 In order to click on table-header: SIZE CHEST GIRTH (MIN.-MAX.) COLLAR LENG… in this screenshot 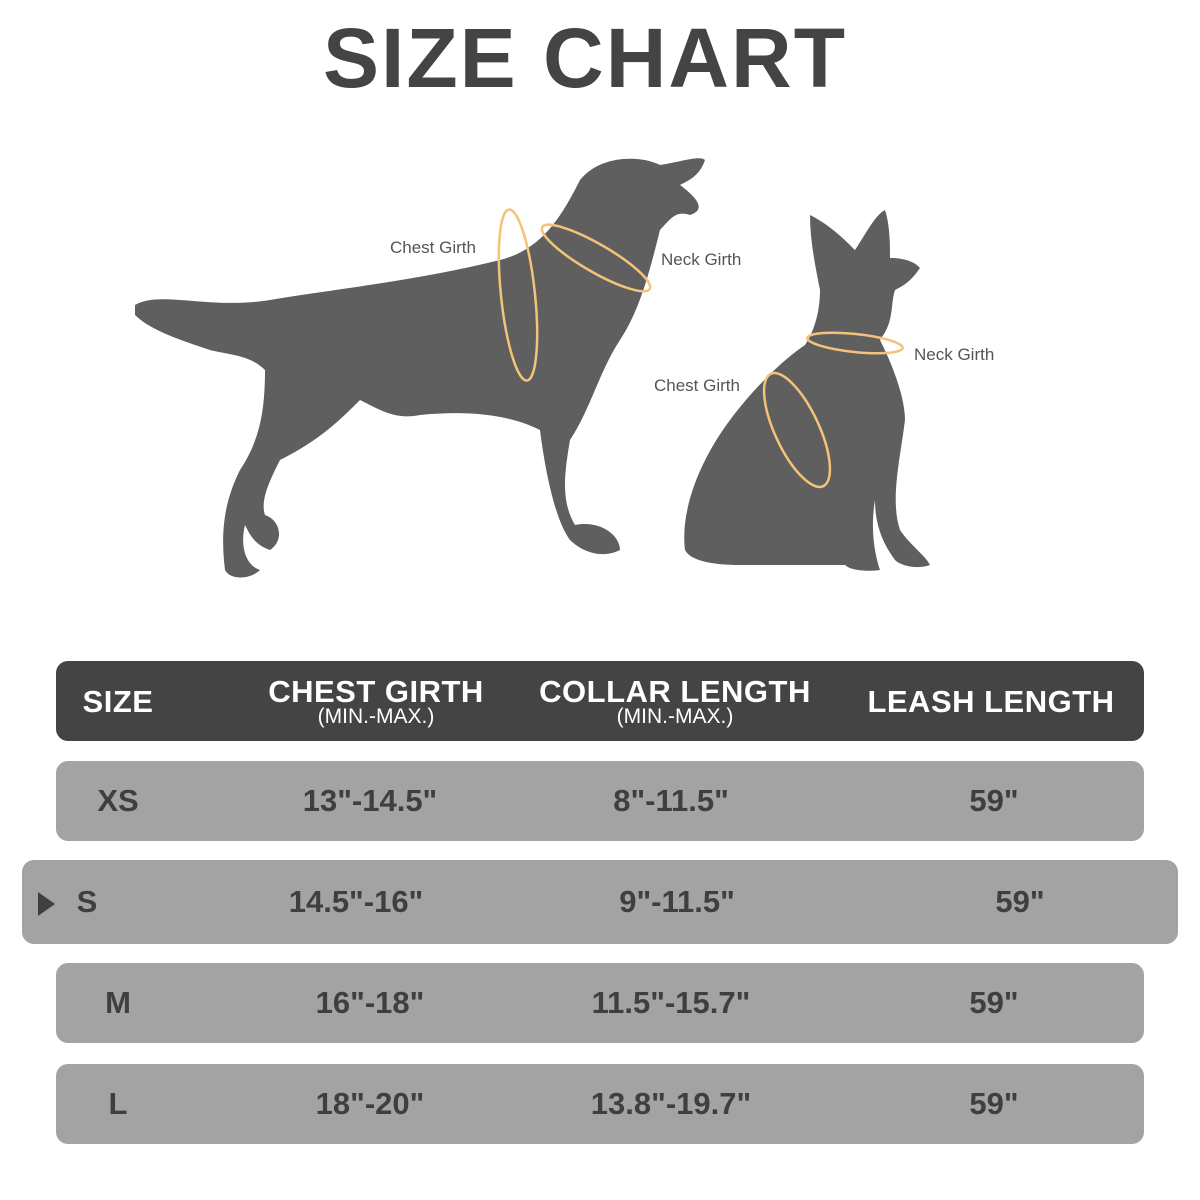, I will do `click(600, 701)`.